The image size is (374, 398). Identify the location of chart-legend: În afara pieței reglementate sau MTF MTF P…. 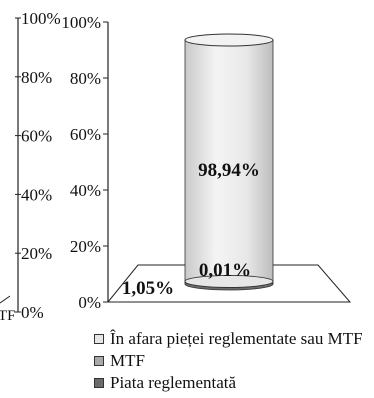
(228, 361).